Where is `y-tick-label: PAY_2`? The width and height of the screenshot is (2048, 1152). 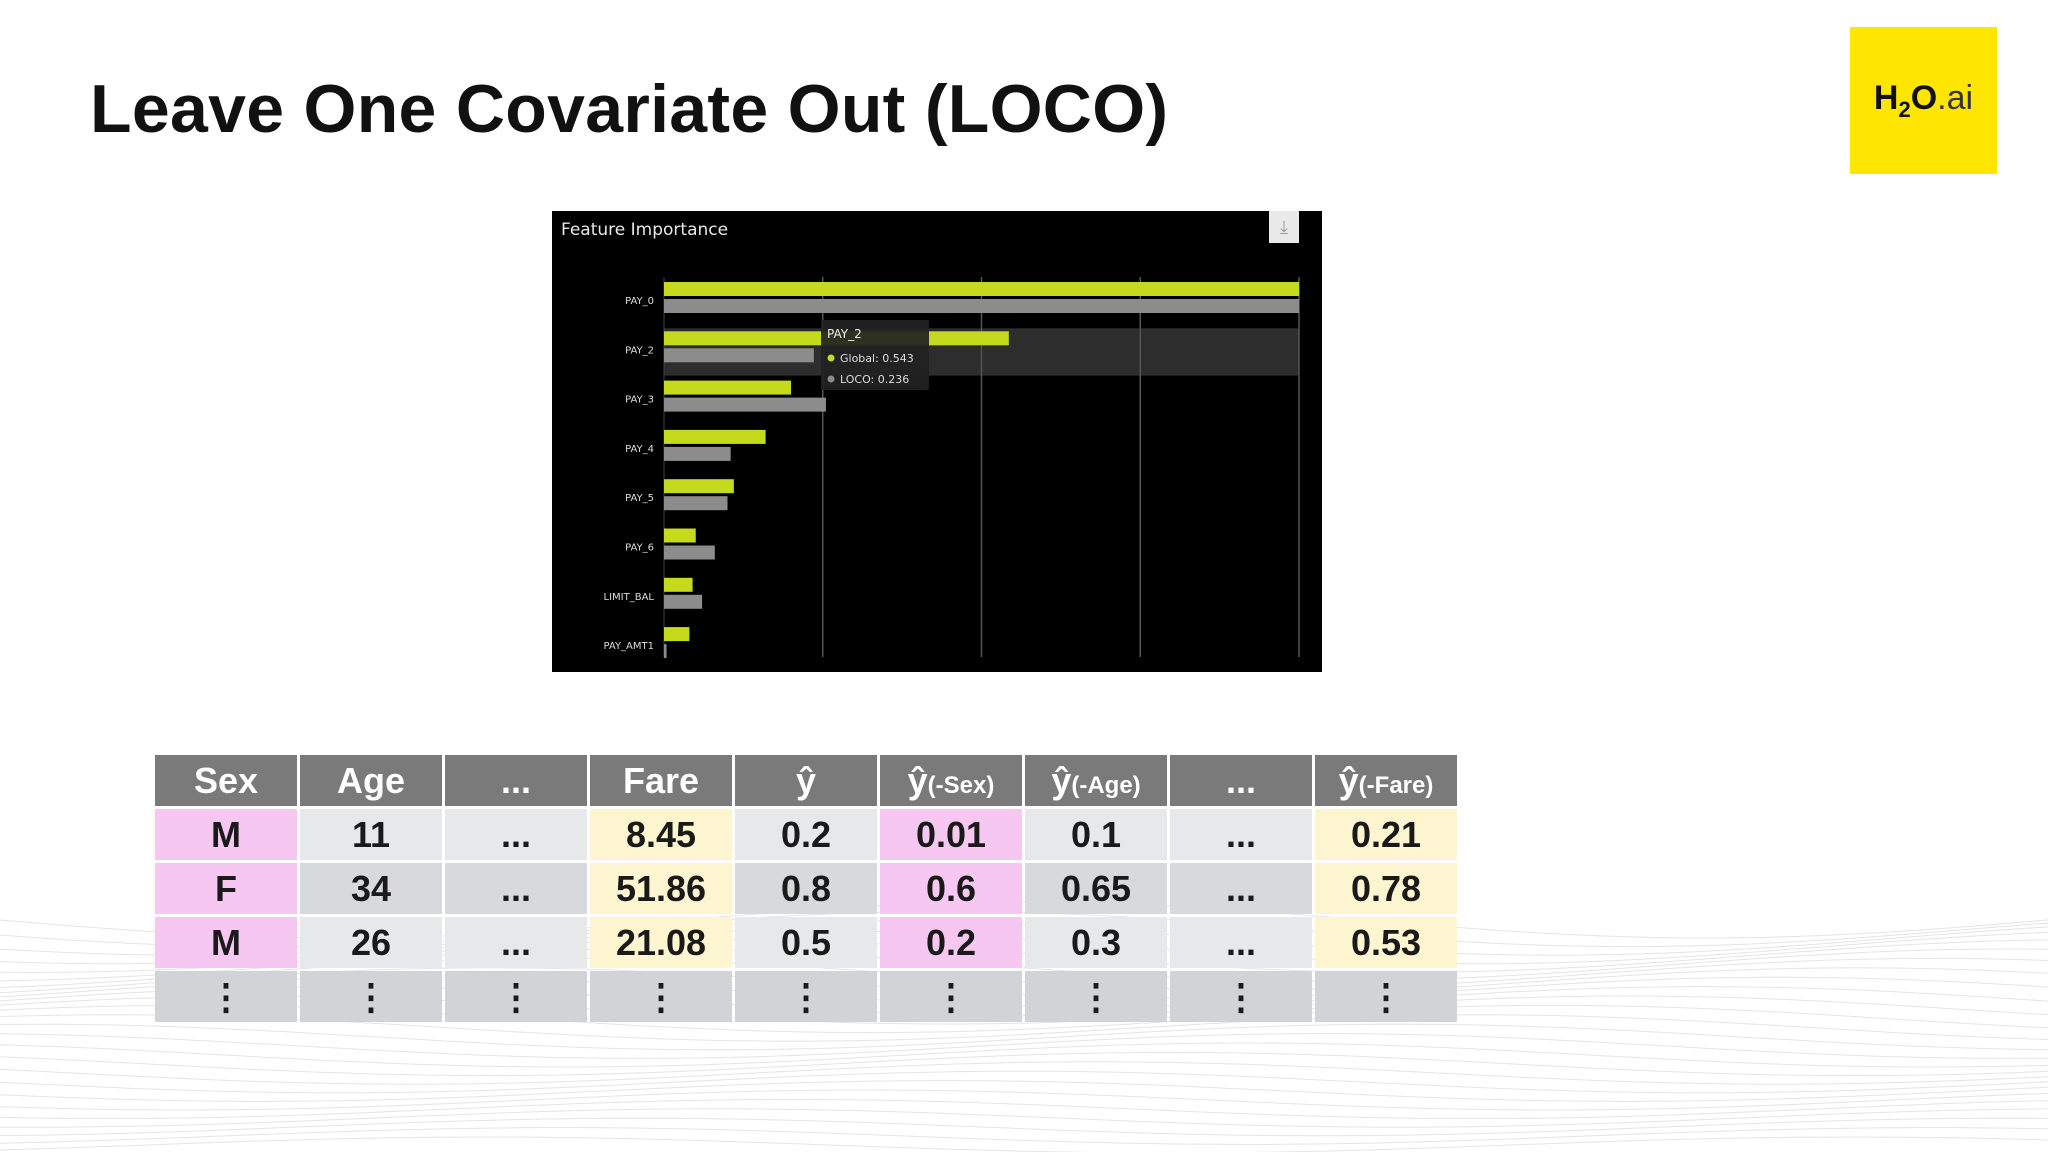
y-tick-label: PAY_2 is located at coordinates (639, 350).